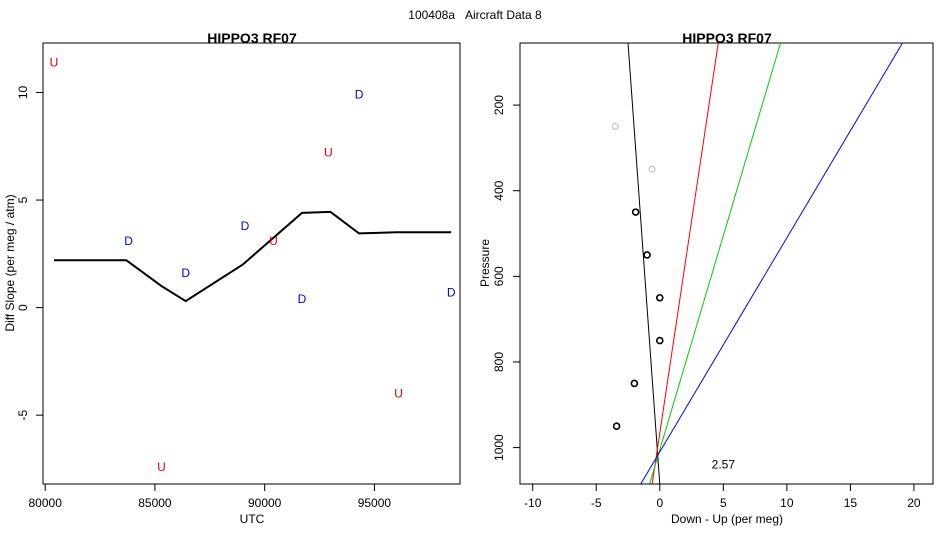 The width and height of the screenshot is (950, 550). I want to click on suptitle-description: Aircraft Data 8, so click(503, 15).